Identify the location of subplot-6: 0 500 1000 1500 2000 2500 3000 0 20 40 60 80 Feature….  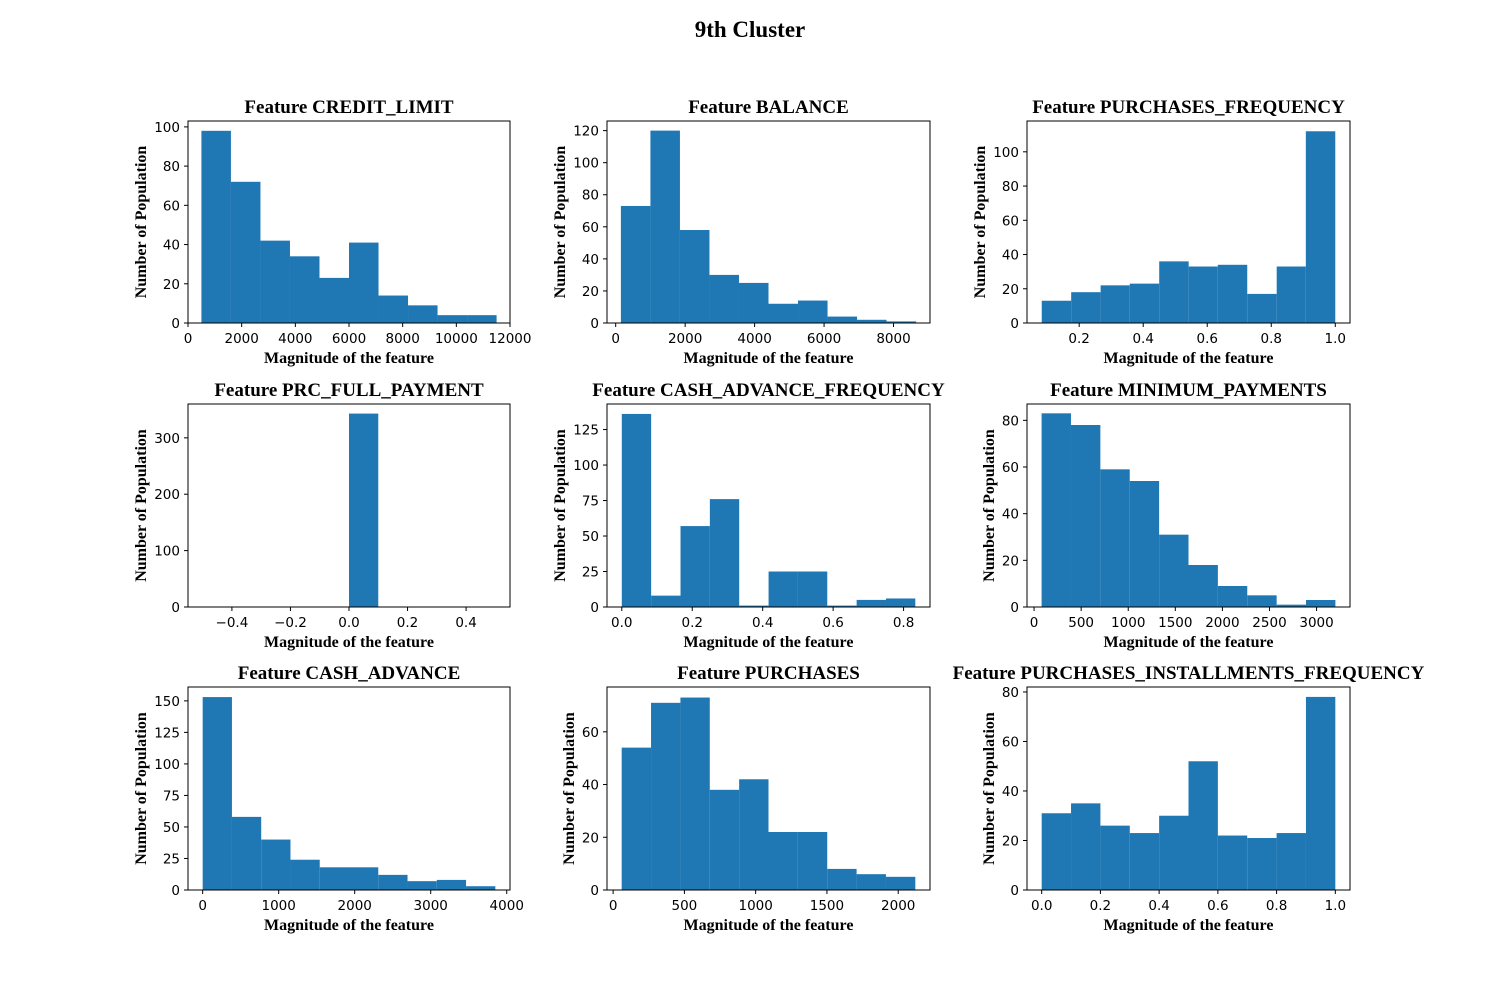
(1166, 515).